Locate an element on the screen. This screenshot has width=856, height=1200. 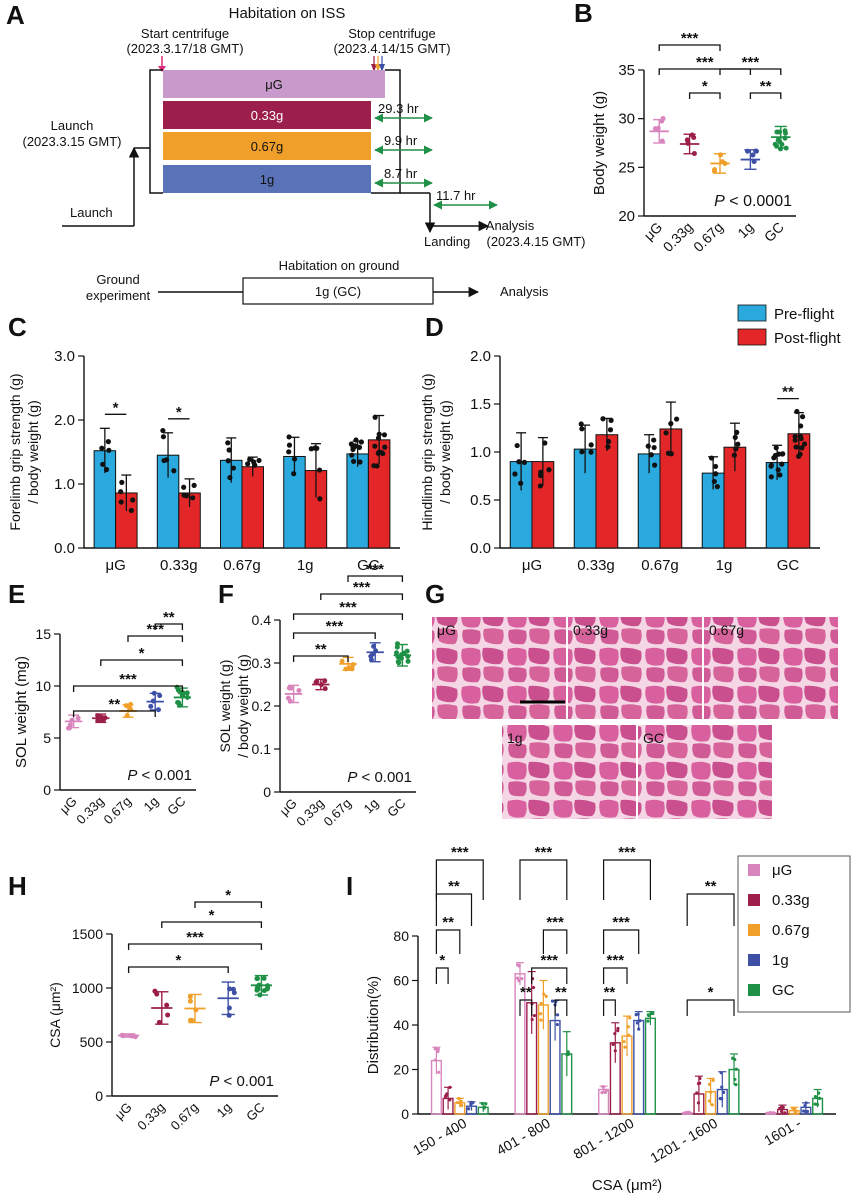
ground-box-label: 1g (GC) is located at coordinates (338, 291).